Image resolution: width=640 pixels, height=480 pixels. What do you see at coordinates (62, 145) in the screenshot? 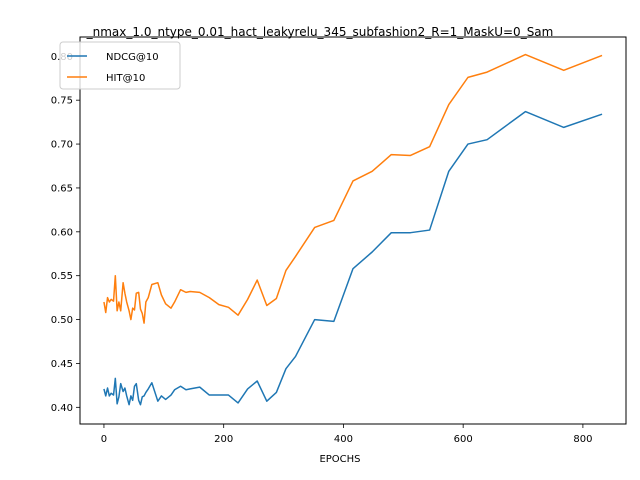
I see `y-tick-label: 0.70` at bounding box center [62, 145].